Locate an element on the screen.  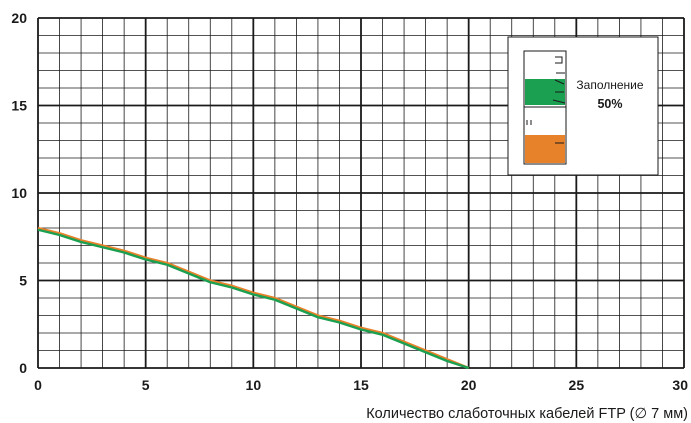
y-tick-label: 15 is located at coordinates (19, 106).